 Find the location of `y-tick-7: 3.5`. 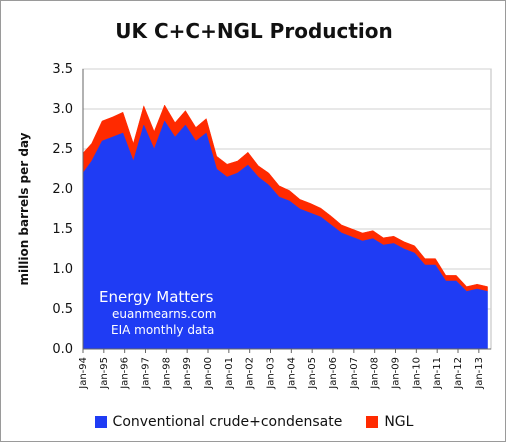

y-tick-7: 3.5 is located at coordinates (62, 69).